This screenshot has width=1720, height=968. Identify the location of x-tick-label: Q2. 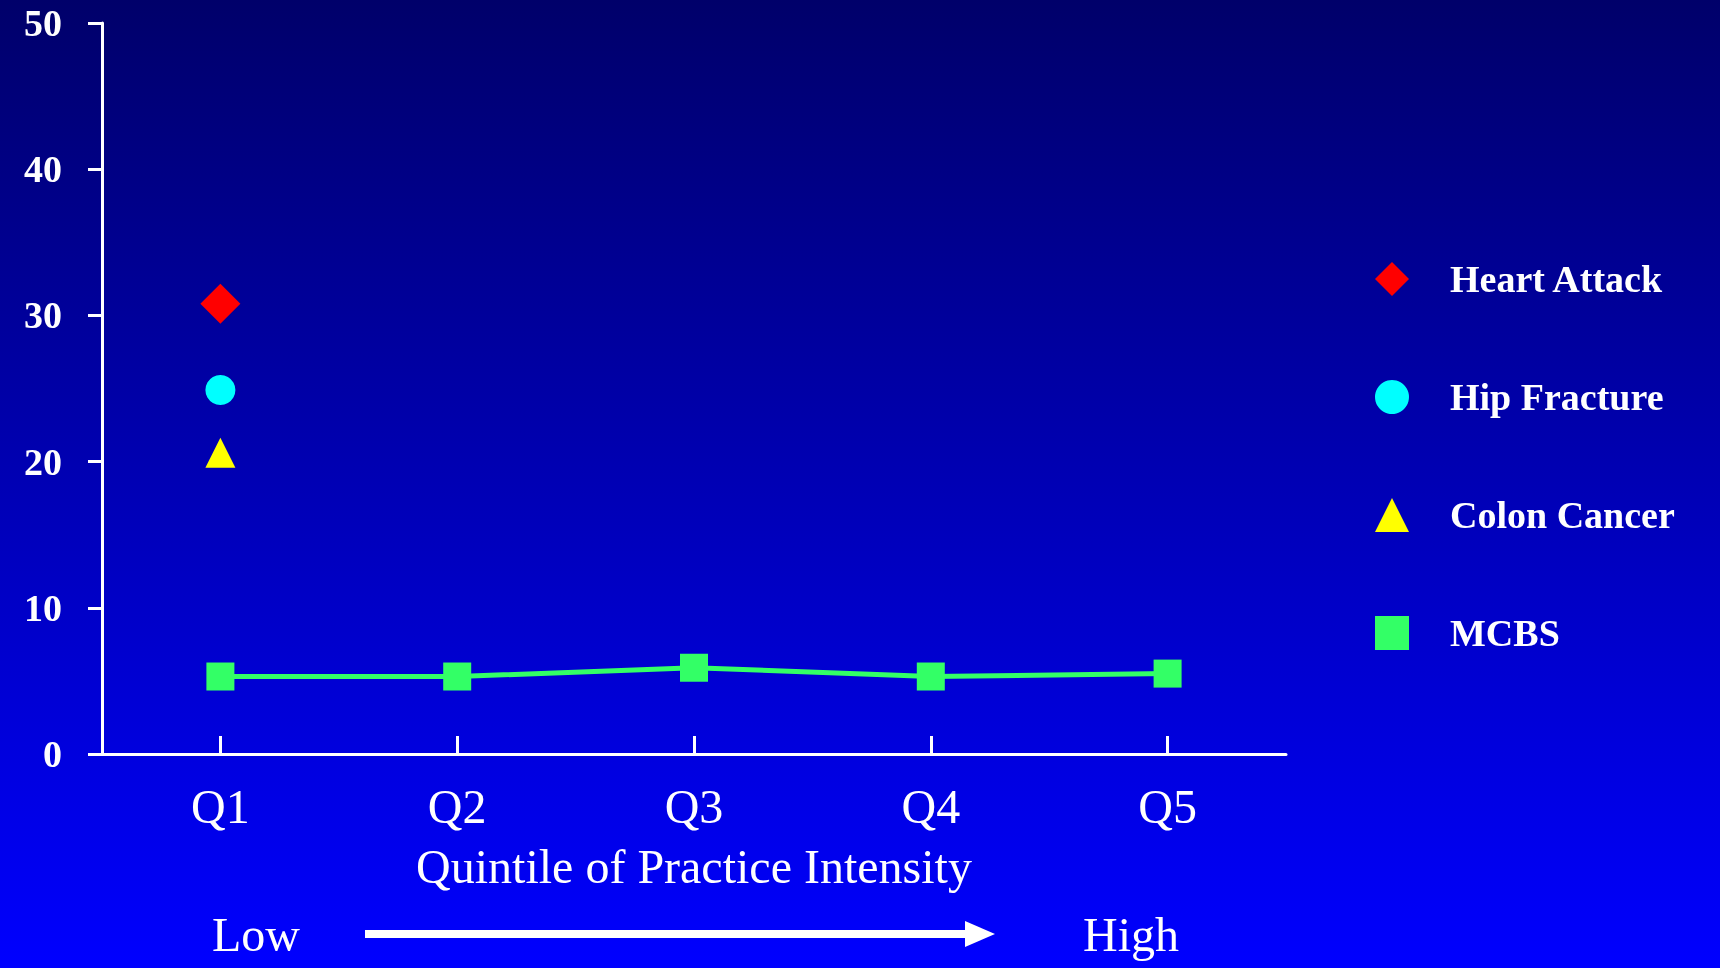
(457, 806).